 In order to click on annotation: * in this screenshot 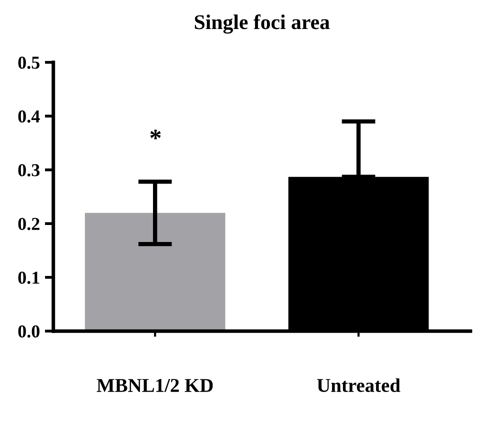, I will do `click(155, 135)`.